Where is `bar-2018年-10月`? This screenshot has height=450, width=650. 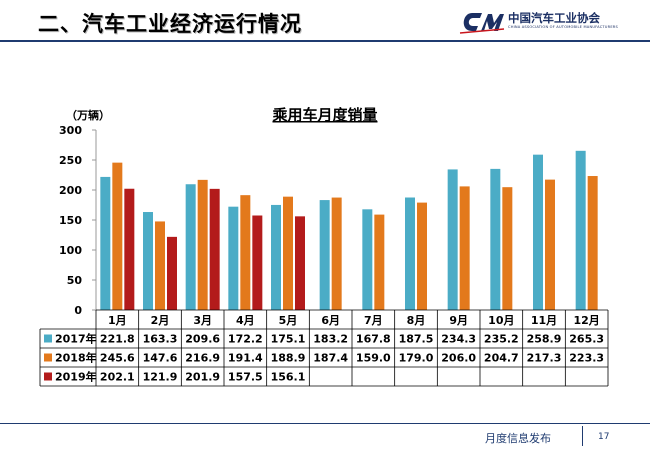
bar-2018年-10月 is located at coordinates (507, 248).